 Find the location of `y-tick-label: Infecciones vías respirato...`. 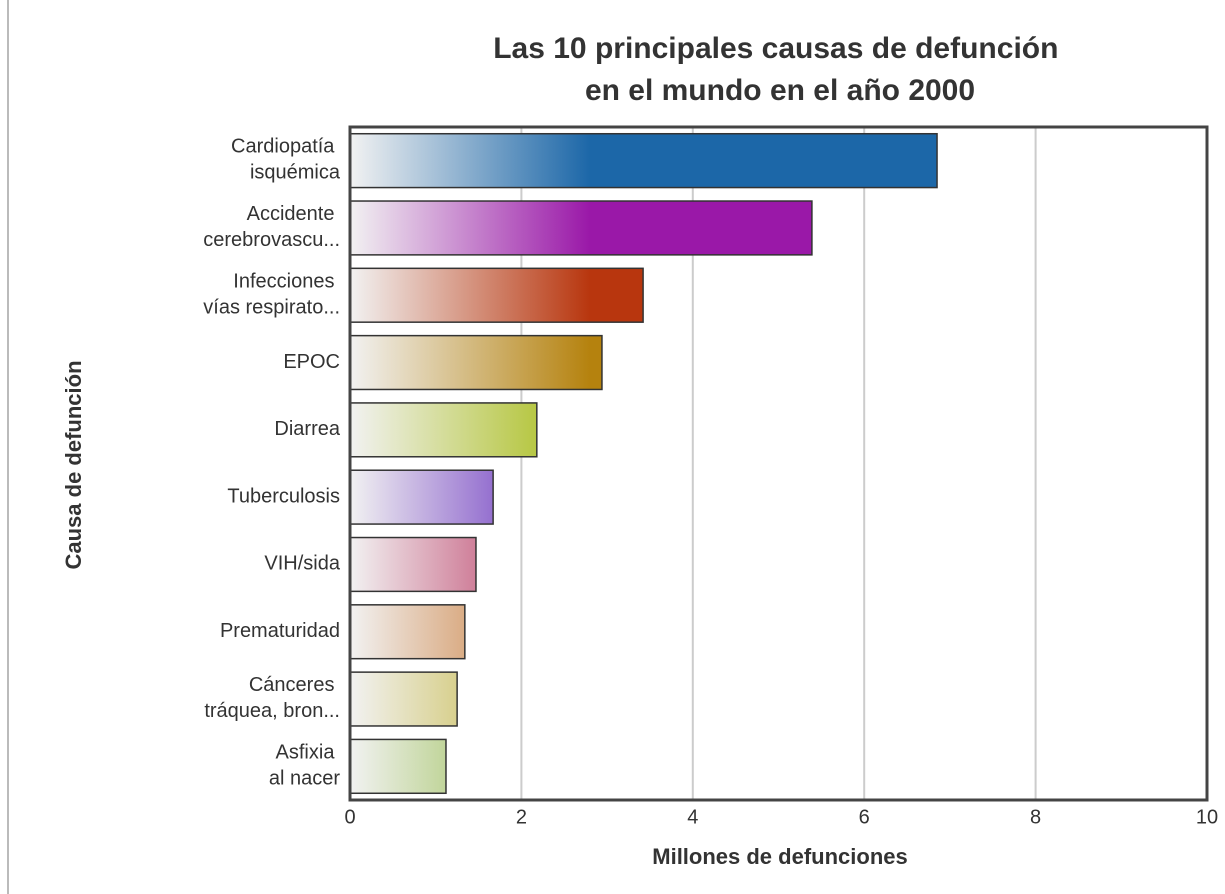

y-tick-label: Infecciones vías respirato... is located at coordinates (271, 295).